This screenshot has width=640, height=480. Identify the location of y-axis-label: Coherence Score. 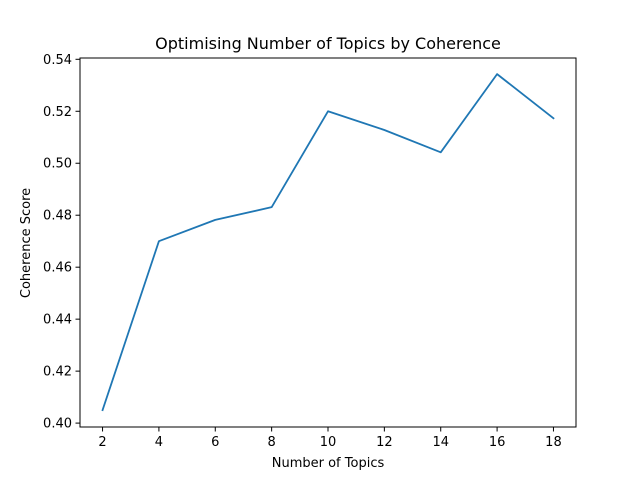
(26, 243).